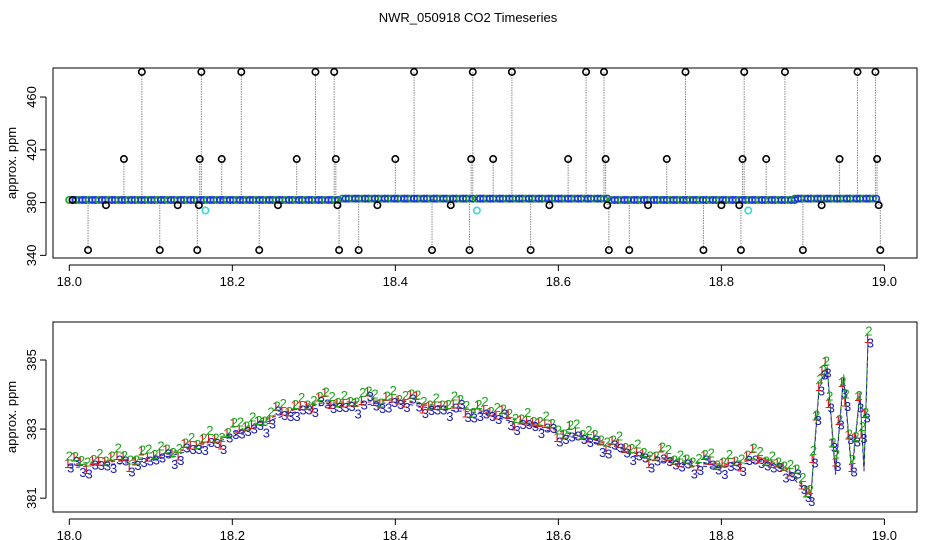  What do you see at coordinates (558, 534) in the screenshot?
I see `bottom-x-tick-label: 18.6` at bounding box center [558, 534].